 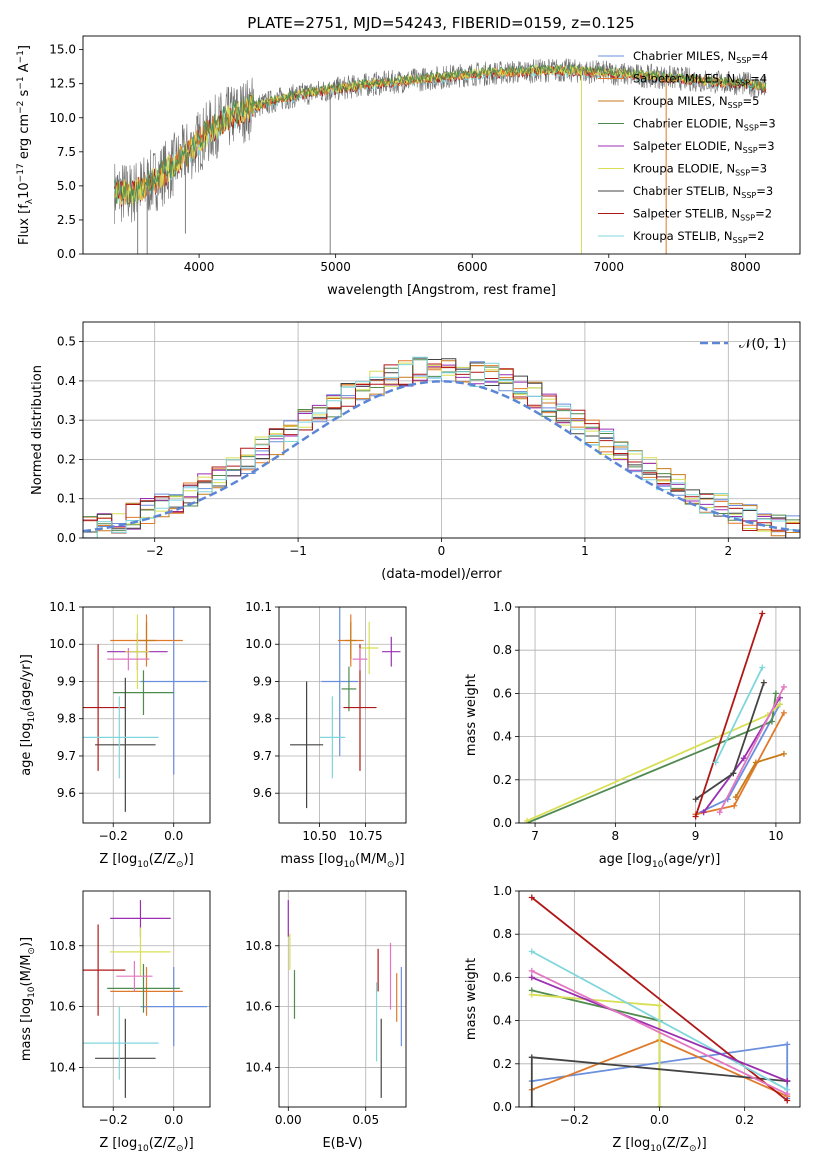 I want to click on y-tick-label: 9.9, so click(x=66, y=681).